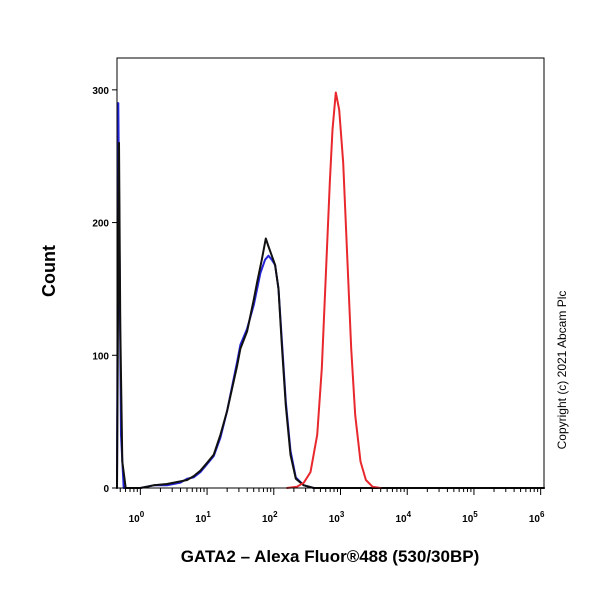  I want to click on copyright-notice: Copyright (c) 2021 Abcam Plc, so click(562, 370).